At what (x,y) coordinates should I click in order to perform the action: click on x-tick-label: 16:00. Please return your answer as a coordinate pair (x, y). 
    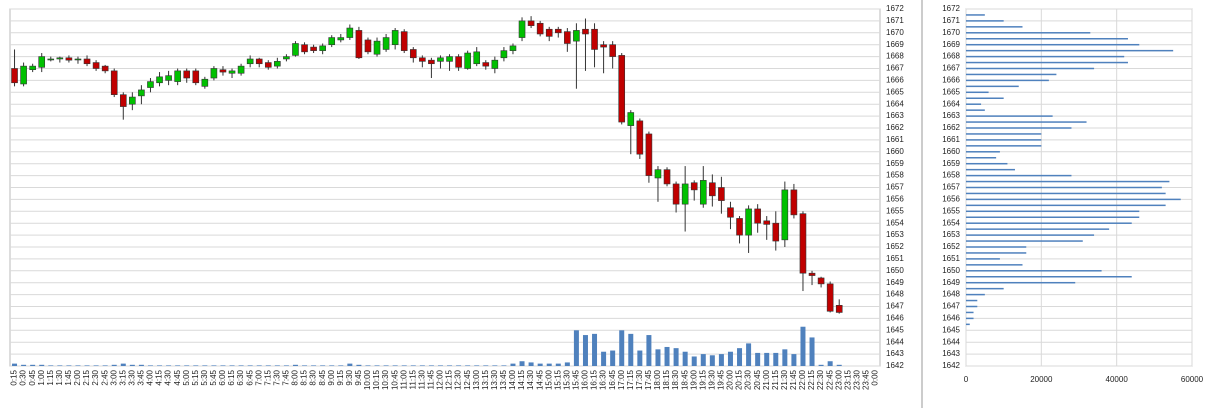
    Looking at the image, I should click on (585, 379).